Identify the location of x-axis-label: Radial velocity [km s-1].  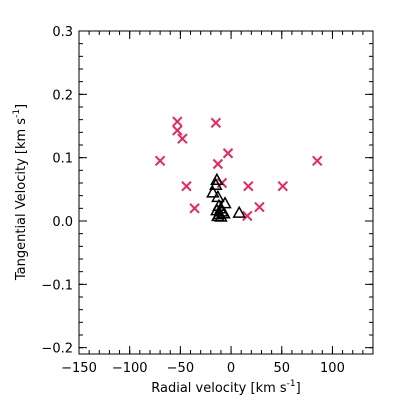
(225, 387).